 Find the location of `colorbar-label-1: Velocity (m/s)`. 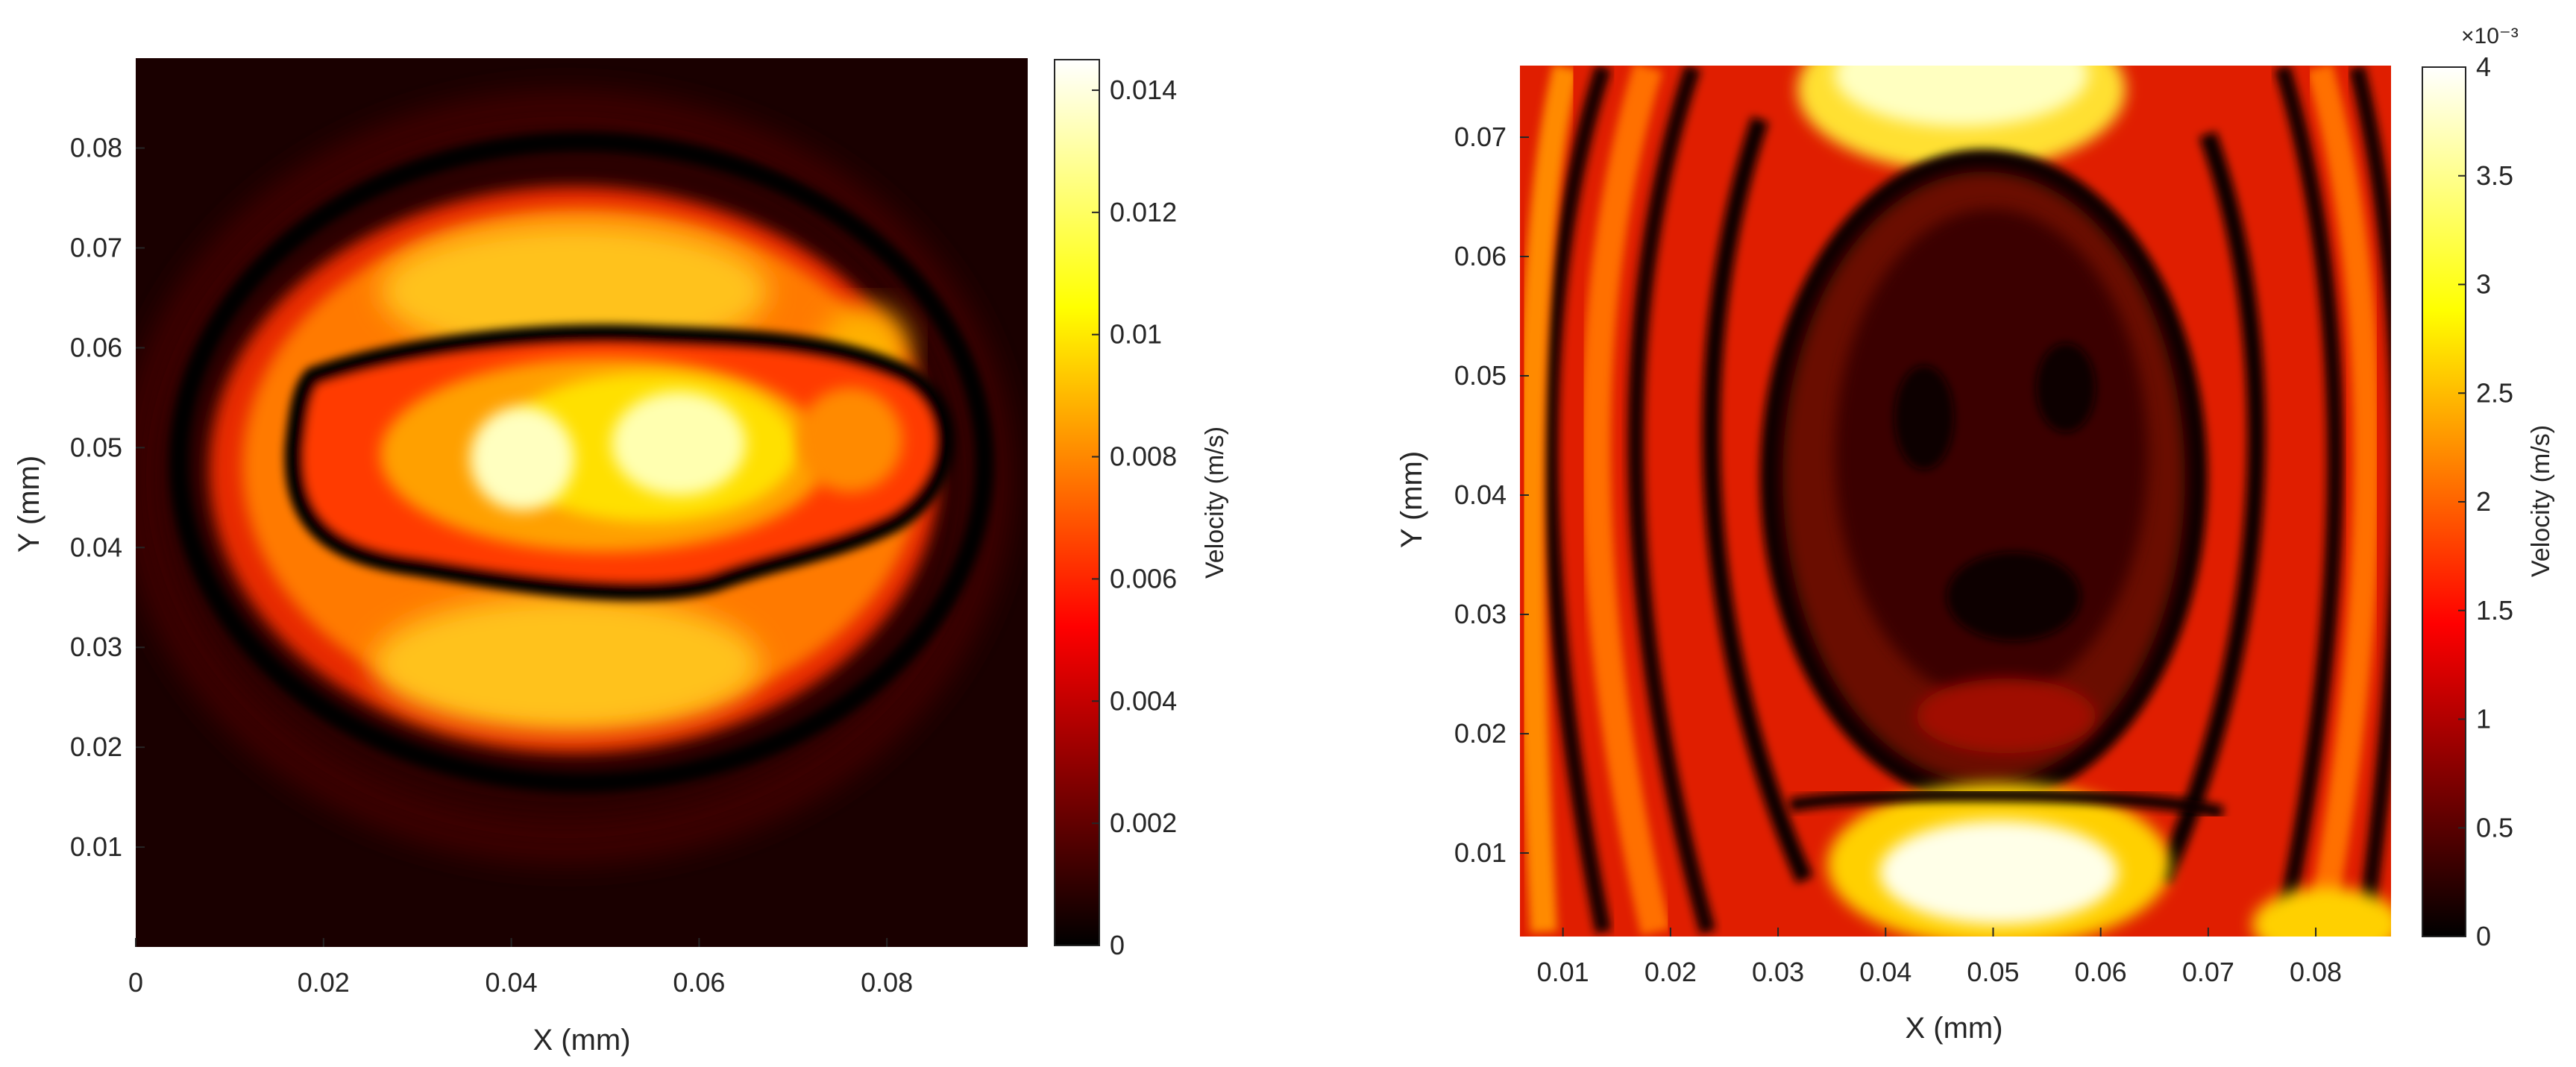

colorbar-label-1: Velocity (m/s) is located at coordinates (1215, 503).